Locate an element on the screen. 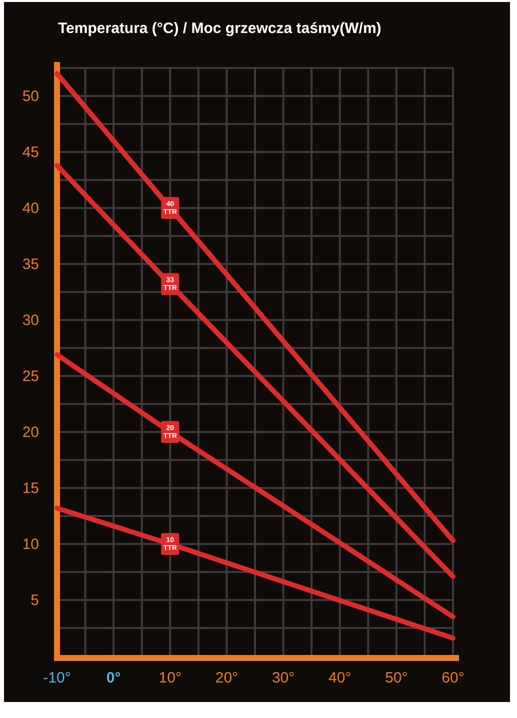 This screenshot has width=517, height=718. x-tick-label: 0° is located at coordinates (113, 678).